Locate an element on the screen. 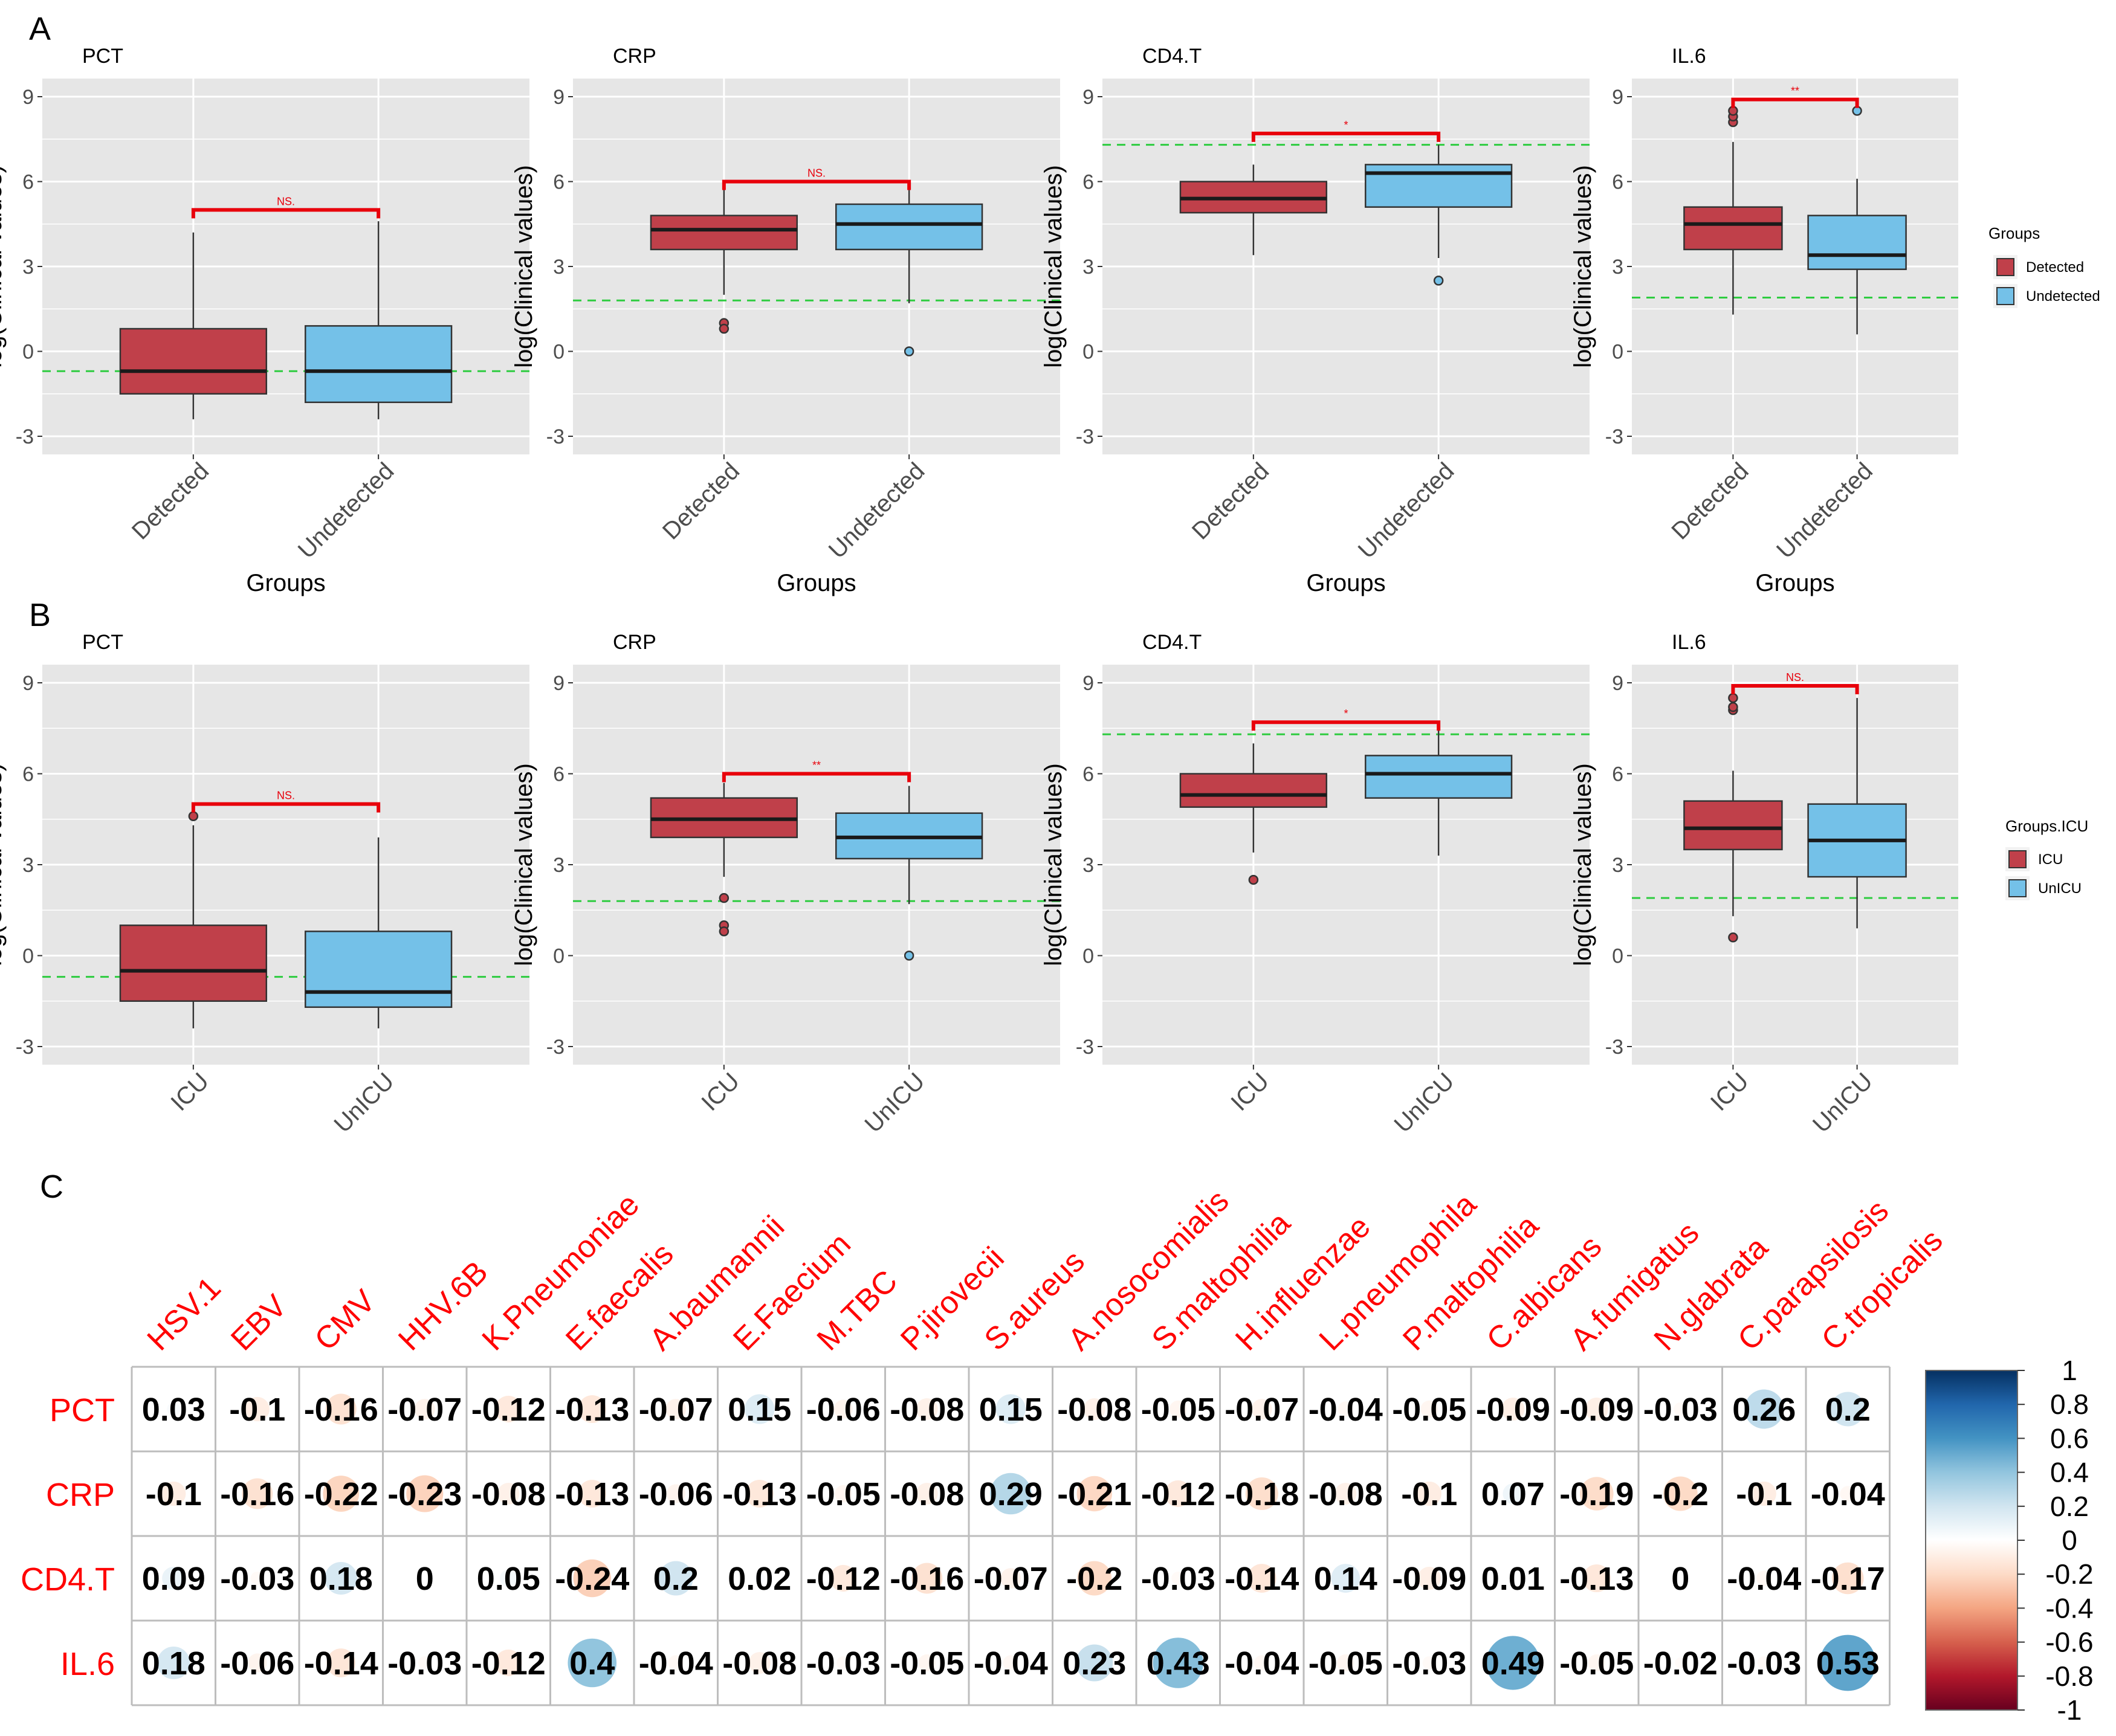 The image size is (2116, 1736). colorbar-tick-label: -0.4 is located at coordinates (2069, 1608).